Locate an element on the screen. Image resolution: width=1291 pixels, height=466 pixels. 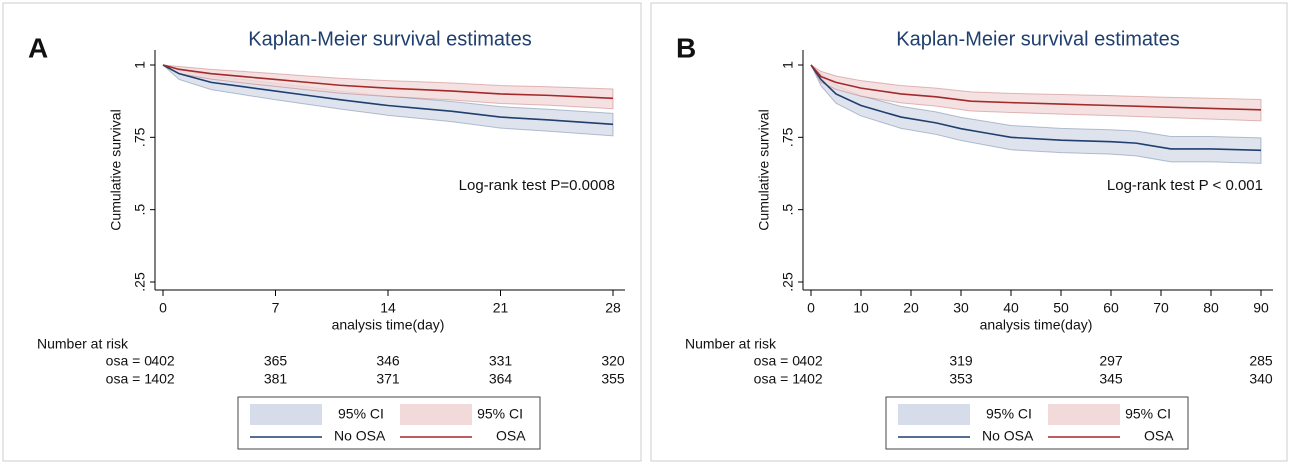
risk-count: 285 is located at coordinates (1261, 361).